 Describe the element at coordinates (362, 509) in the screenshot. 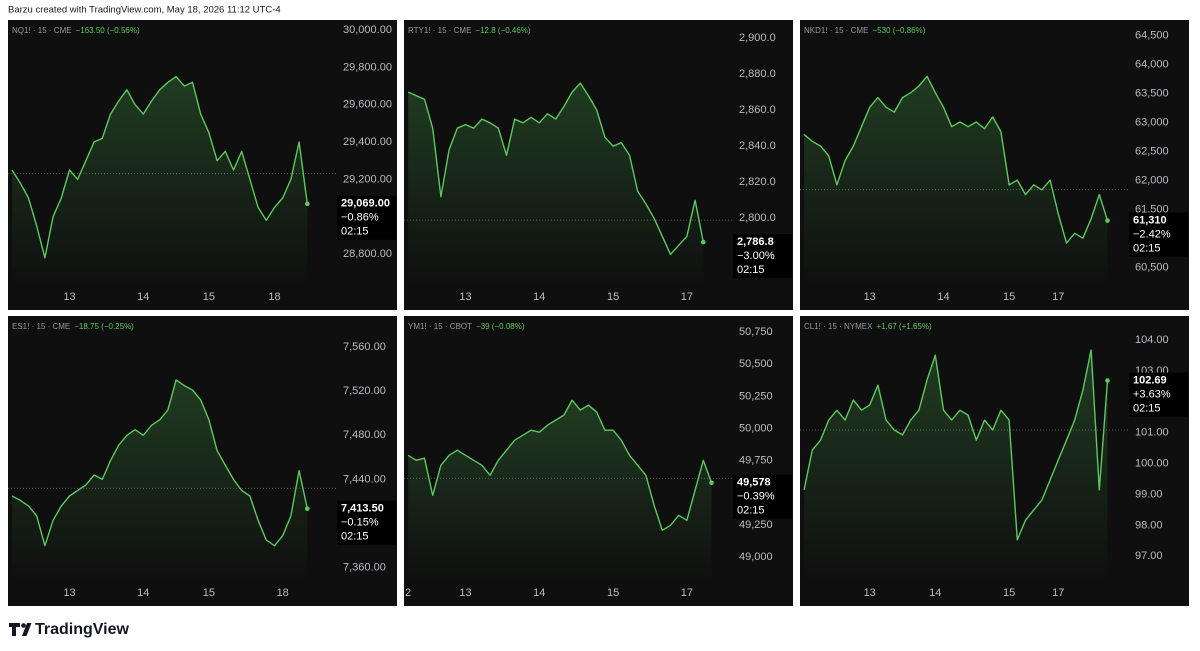

I see `price-box-price: 7,413.50` at that location.